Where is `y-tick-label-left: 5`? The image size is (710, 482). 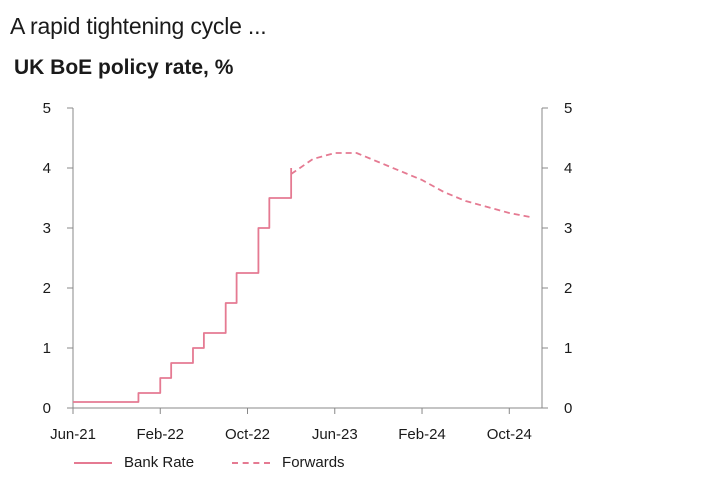 y-tick-label-left: 5 is located at coordinates (47, 108).